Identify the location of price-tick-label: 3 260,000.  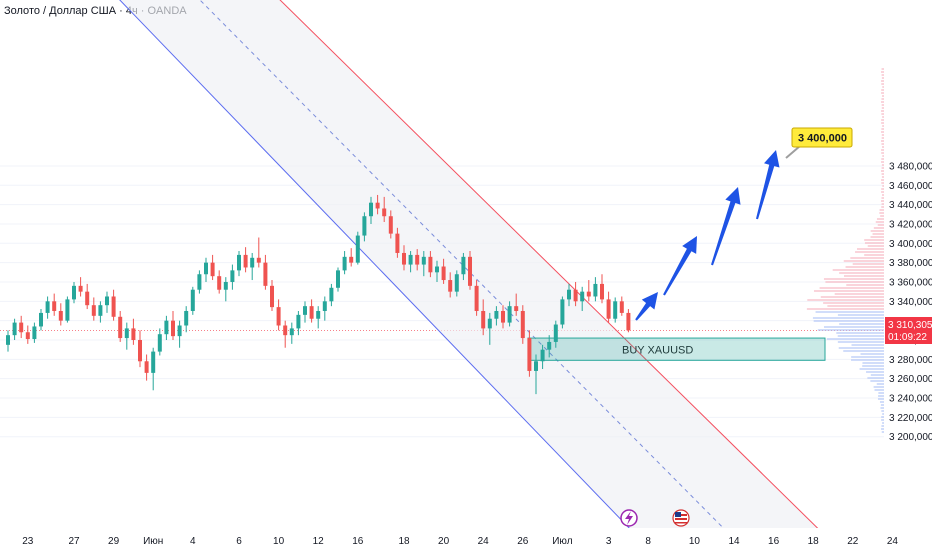
(910, 379).